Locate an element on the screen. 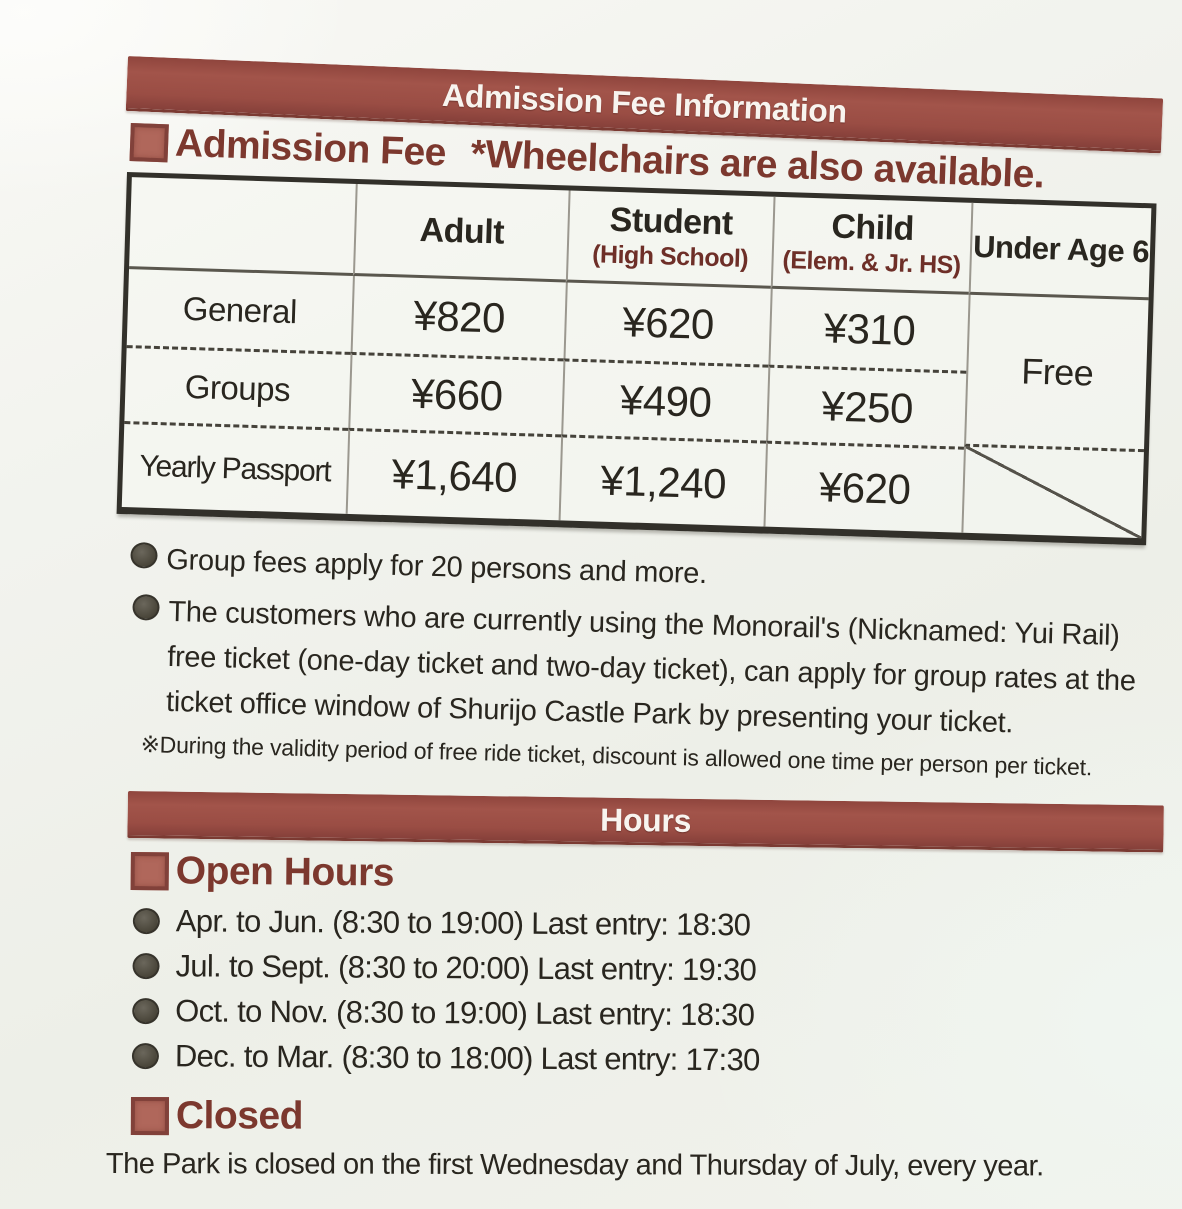  col-header-under-age-6: Under Age 6 is located at coordinates (1060, 251).